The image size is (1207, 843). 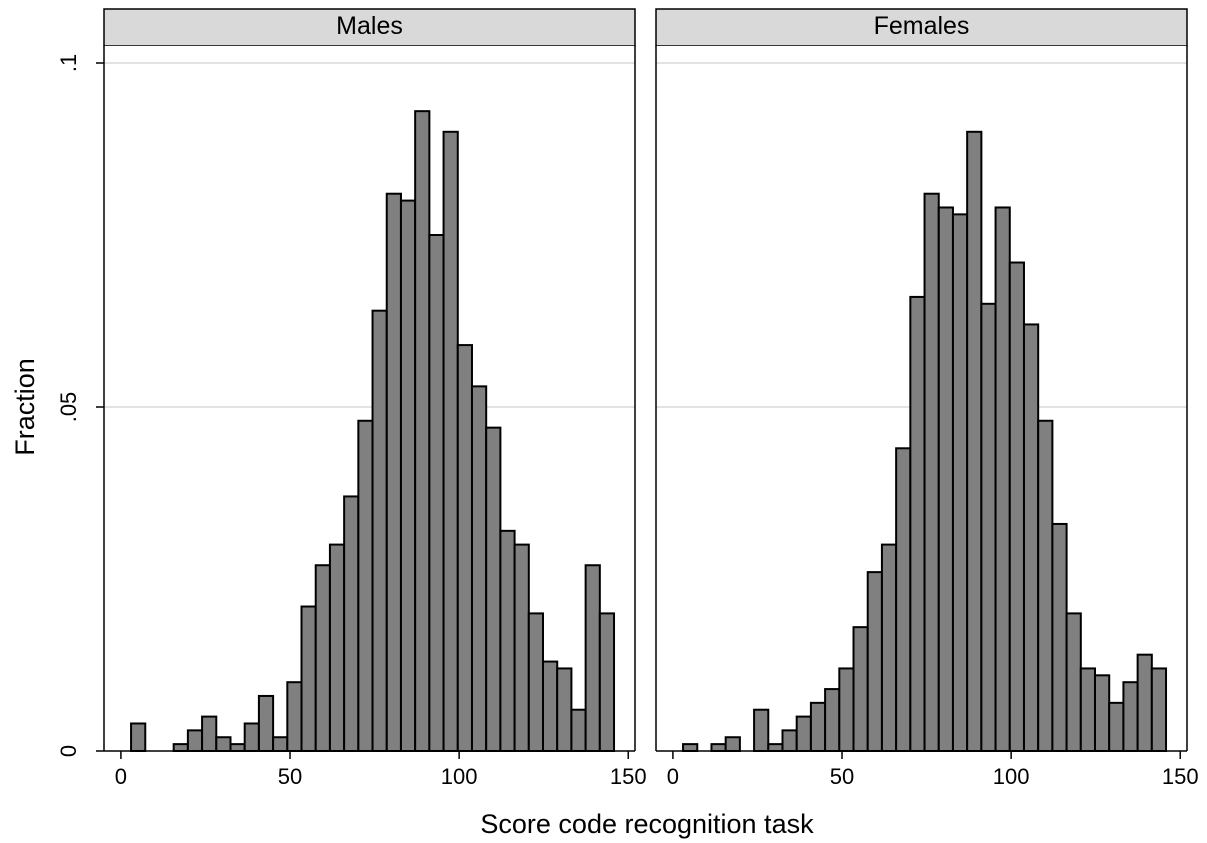 I want to click on y-tick-label: .05, so click(x=68, y=407).